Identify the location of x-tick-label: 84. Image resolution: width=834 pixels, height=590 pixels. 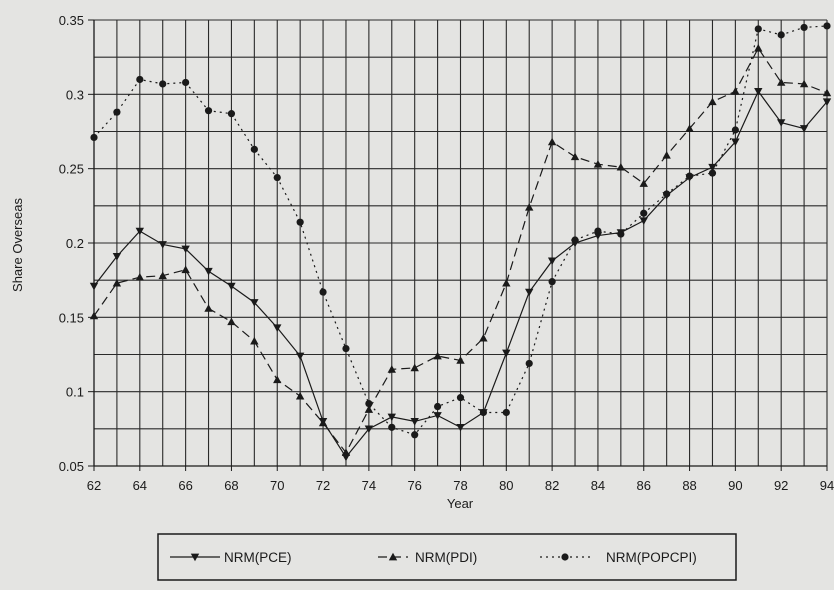
(598, 485).